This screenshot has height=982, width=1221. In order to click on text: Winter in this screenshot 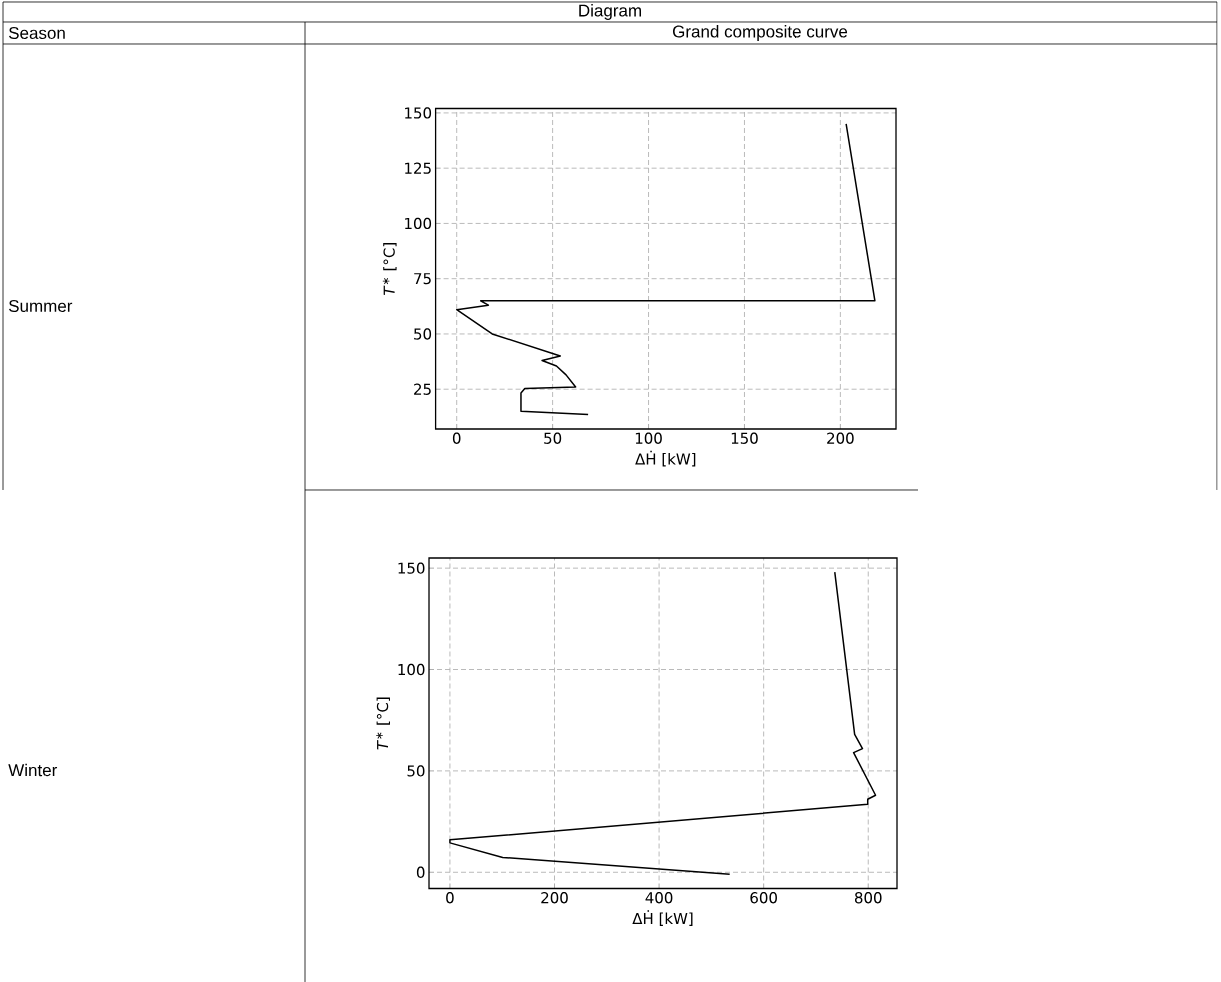, I will do `click(33, 770)`.